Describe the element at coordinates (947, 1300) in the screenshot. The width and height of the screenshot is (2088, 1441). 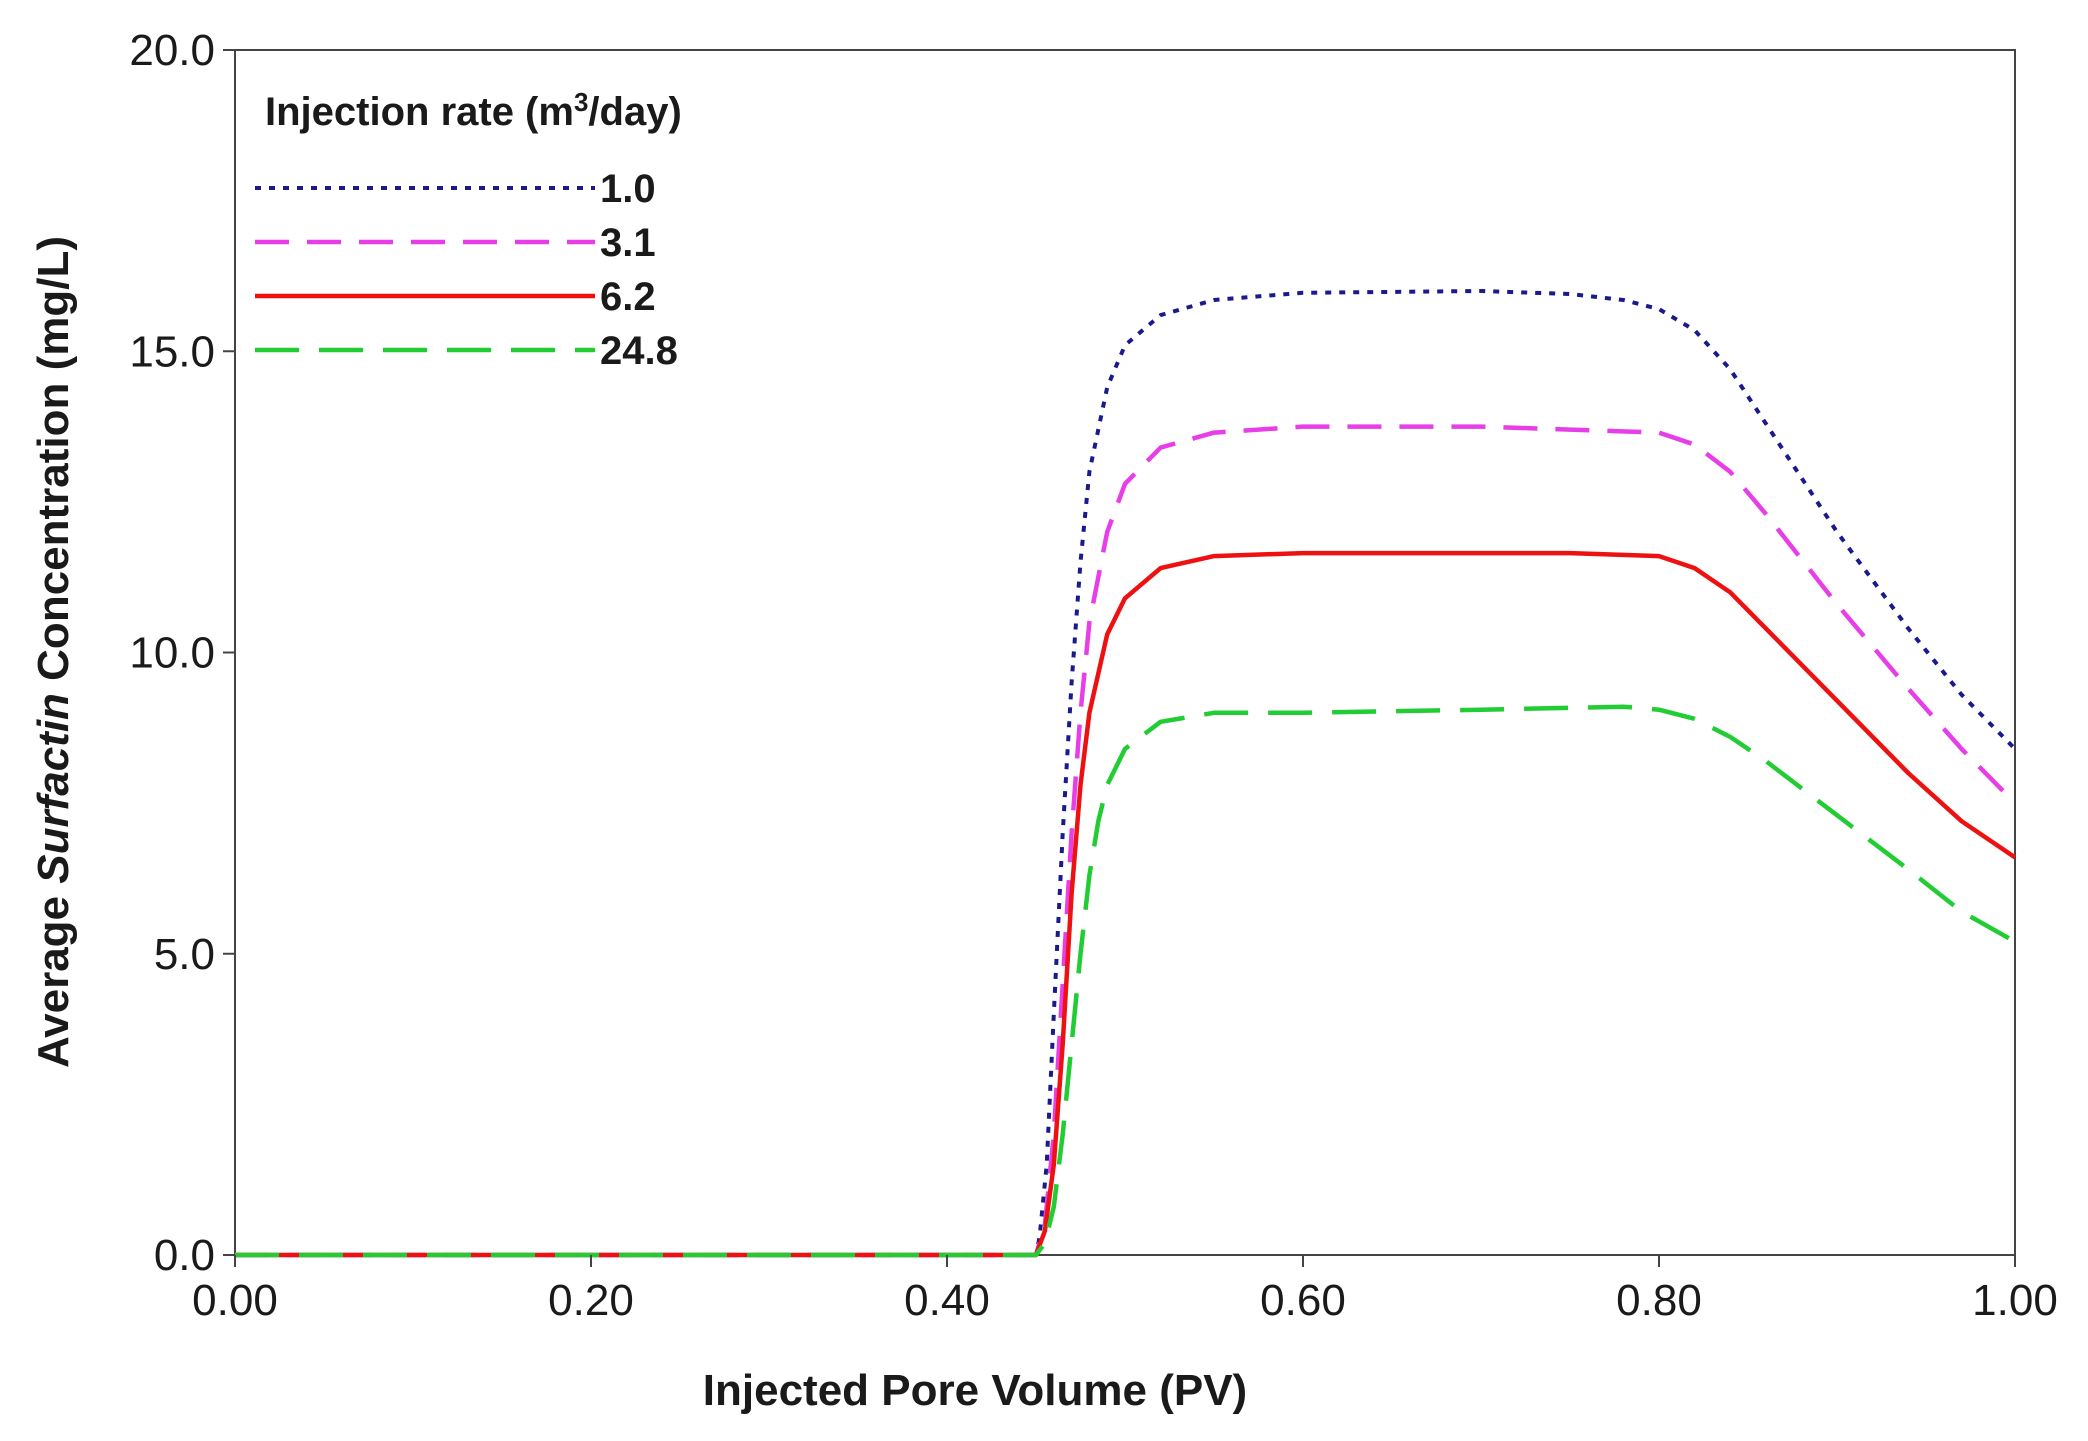
I see `x-tick-label: 0.40` at that location.